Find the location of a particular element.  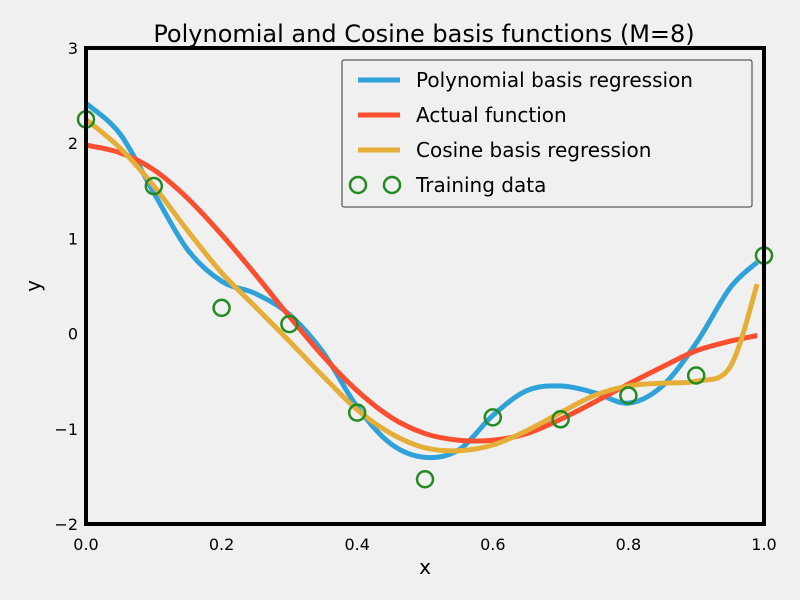

y-tick-label: 2 is located at coordinates (73, 143).